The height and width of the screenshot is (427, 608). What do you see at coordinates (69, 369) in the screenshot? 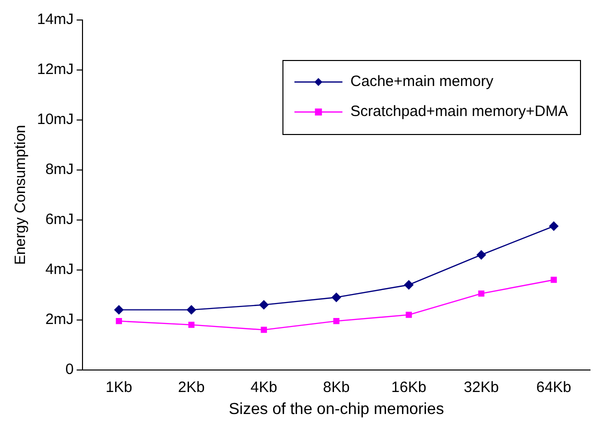
I see `y-tick-label: 0` at bounding box center [69, 369].